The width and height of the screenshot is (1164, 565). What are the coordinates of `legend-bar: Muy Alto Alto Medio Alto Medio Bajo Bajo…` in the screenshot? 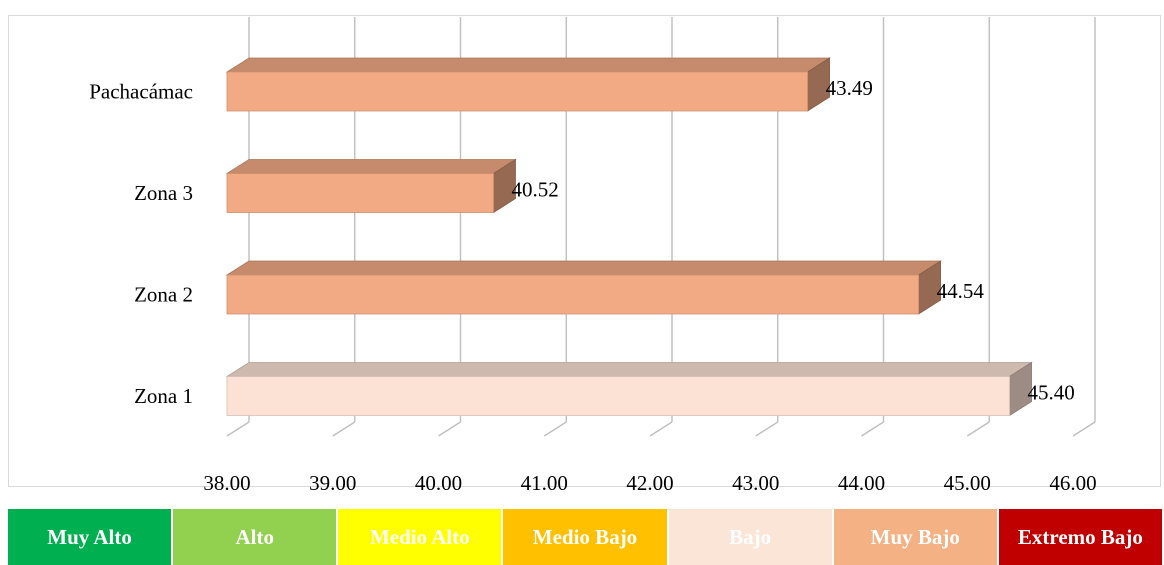 It's located at (585, 537).